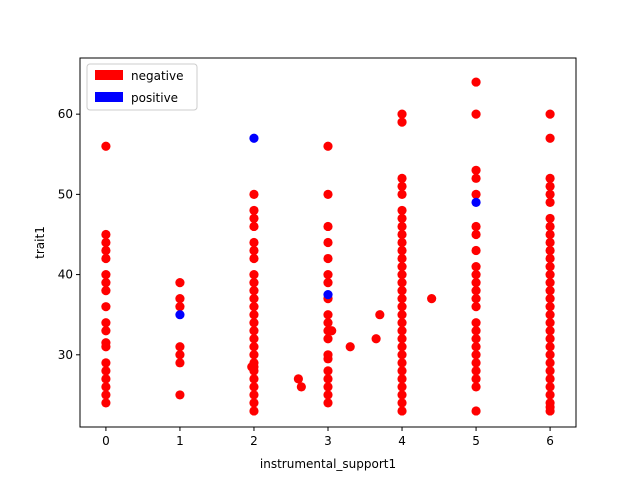  What do you see at coordinates (402, 441) in the screenshot?
I see `x-tick-label: 4` at bounding box center [402, 441].